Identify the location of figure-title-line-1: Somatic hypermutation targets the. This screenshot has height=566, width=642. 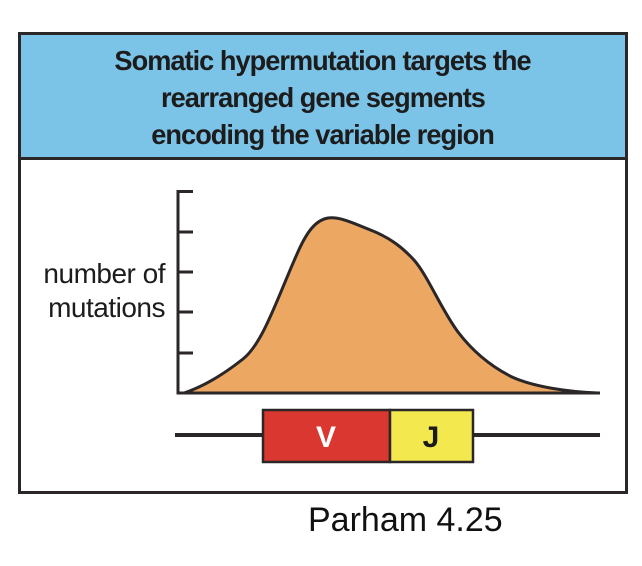
(323, 60).